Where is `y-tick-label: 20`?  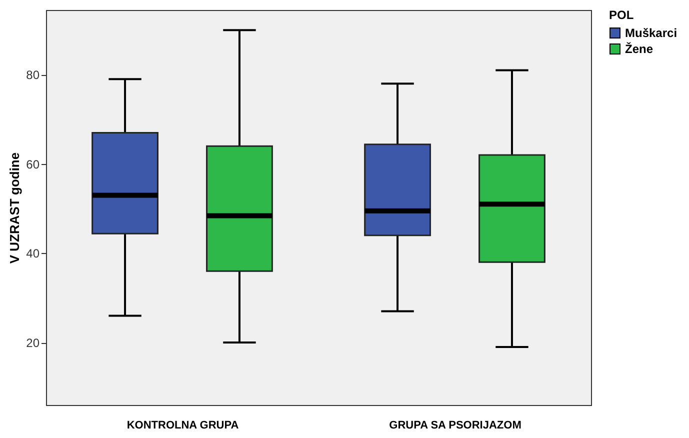
y-tick-label: 20 is located at coordinates (33, 343).